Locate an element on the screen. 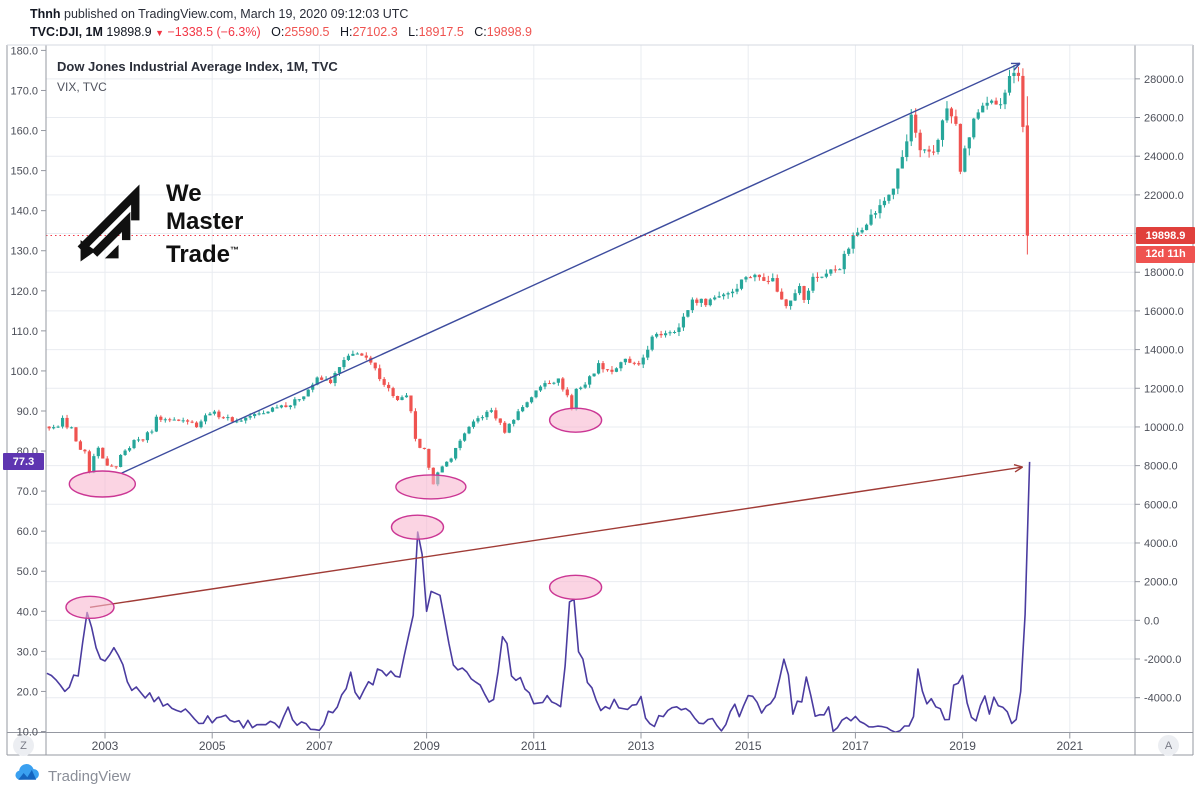  svg-text: 150.0 is located at coordinates (24, 172).